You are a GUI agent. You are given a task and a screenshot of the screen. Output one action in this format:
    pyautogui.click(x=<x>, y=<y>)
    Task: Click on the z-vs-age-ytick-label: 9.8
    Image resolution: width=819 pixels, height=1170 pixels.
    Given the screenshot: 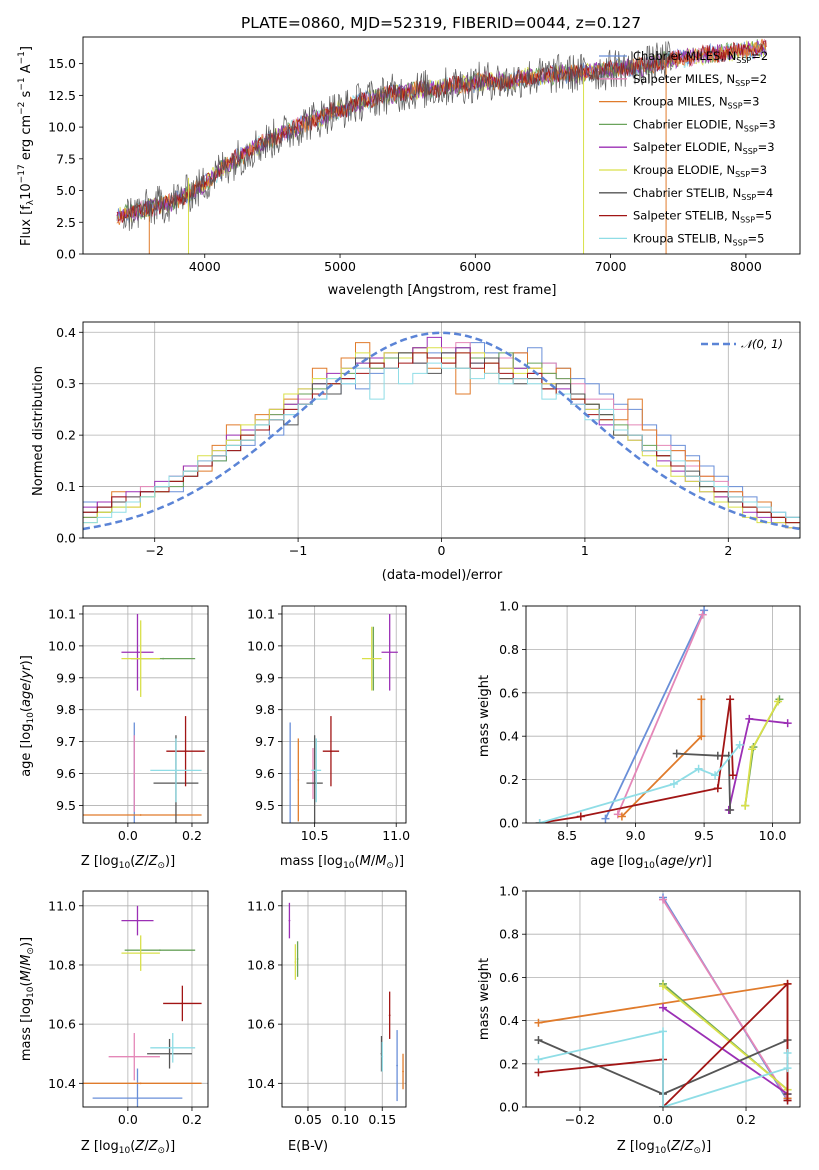 What is the action you would take?
    pyautogui.click(x=66, y=709)
    